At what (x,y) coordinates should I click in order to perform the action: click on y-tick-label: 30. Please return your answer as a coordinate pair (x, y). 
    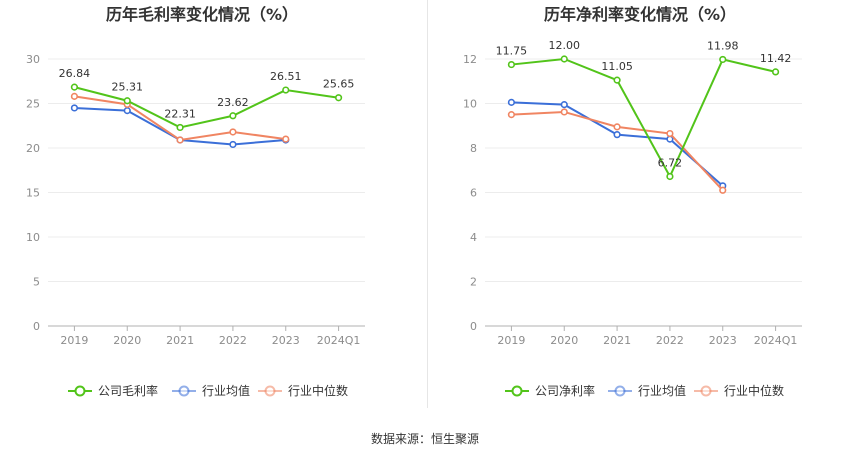
    Looking at the image, I should click on (33, 59).